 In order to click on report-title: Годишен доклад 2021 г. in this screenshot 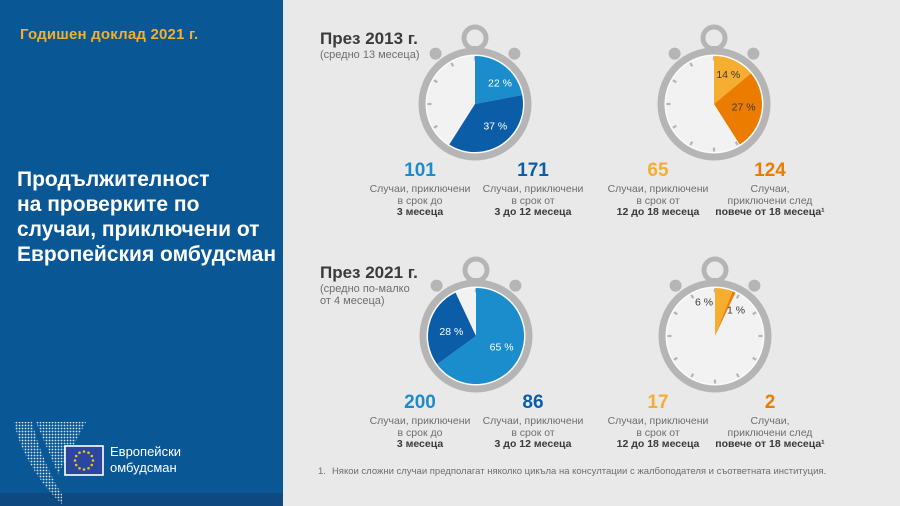, I will do `click(109, 34)`.